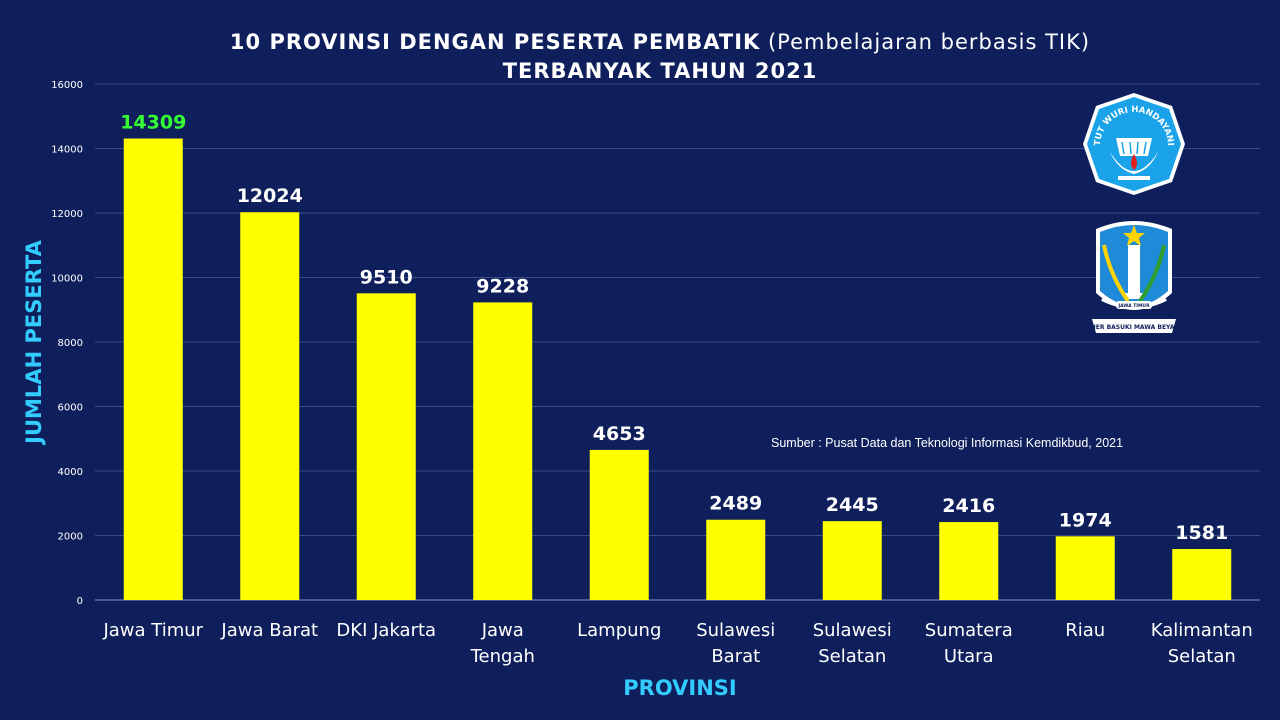 This screenshot has height=720, width=1280. What do you see at coordinates (1134, 277) in the screenshot?
I see `jawa-timur-logo: JAWA TIMUR JER BASUKI MAWA BEYA` at bounding box center [1134, 277].